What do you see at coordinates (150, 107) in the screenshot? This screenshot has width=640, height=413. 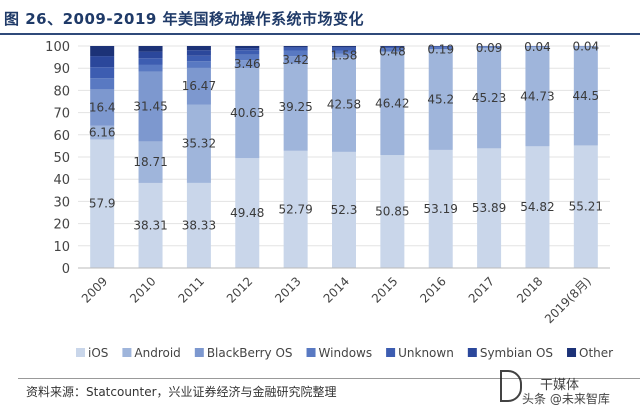 I see `data-label: 31.45` at bounding box center [150, 107].